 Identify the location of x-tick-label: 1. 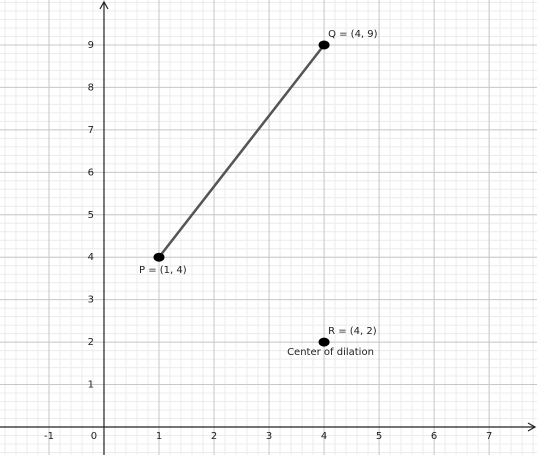
(159, 436).